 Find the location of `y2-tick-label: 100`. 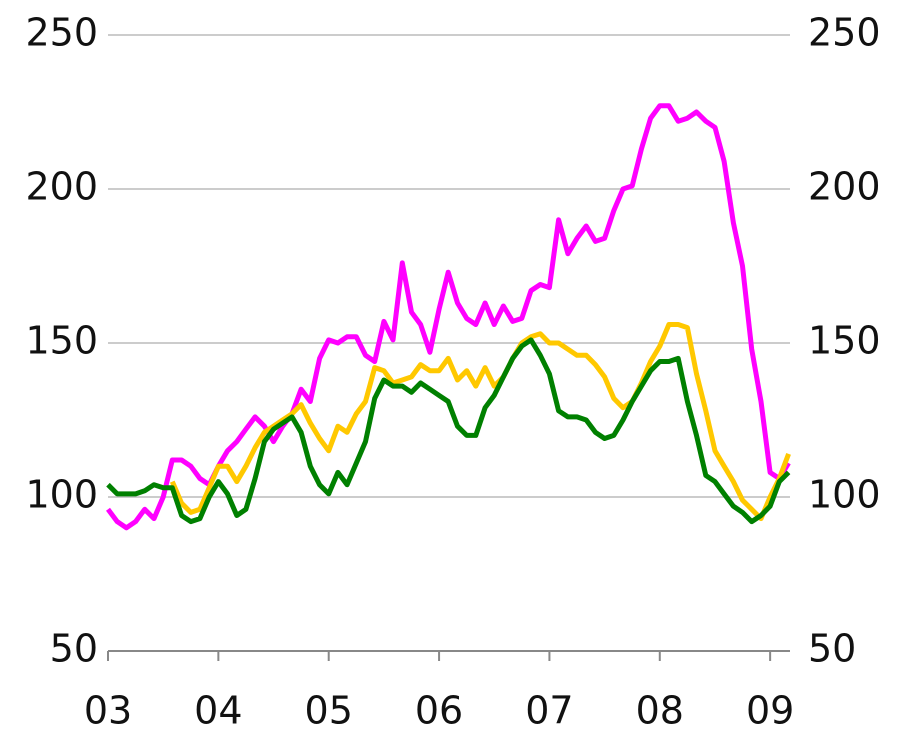

y2-tick-label: 100 is located at coordinates (844, 495).